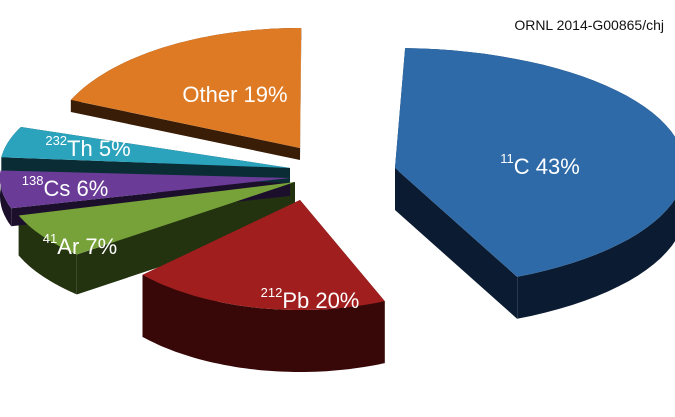  I want to click on slice-pb212, so click(263, 255).